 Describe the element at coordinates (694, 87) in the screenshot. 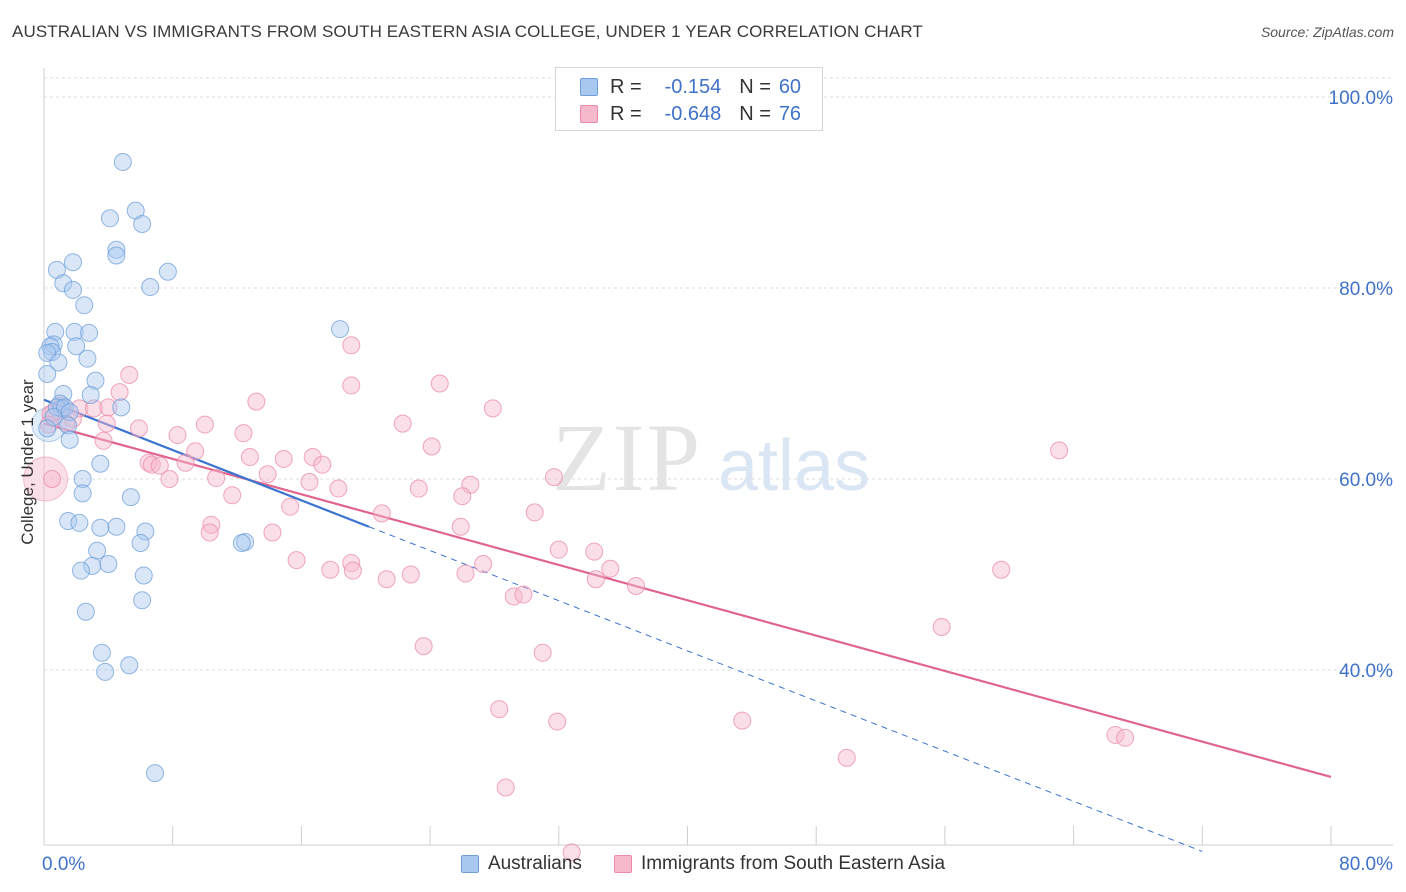

I see `legend-row-australians: R = -0.154 N = 60` at that location.